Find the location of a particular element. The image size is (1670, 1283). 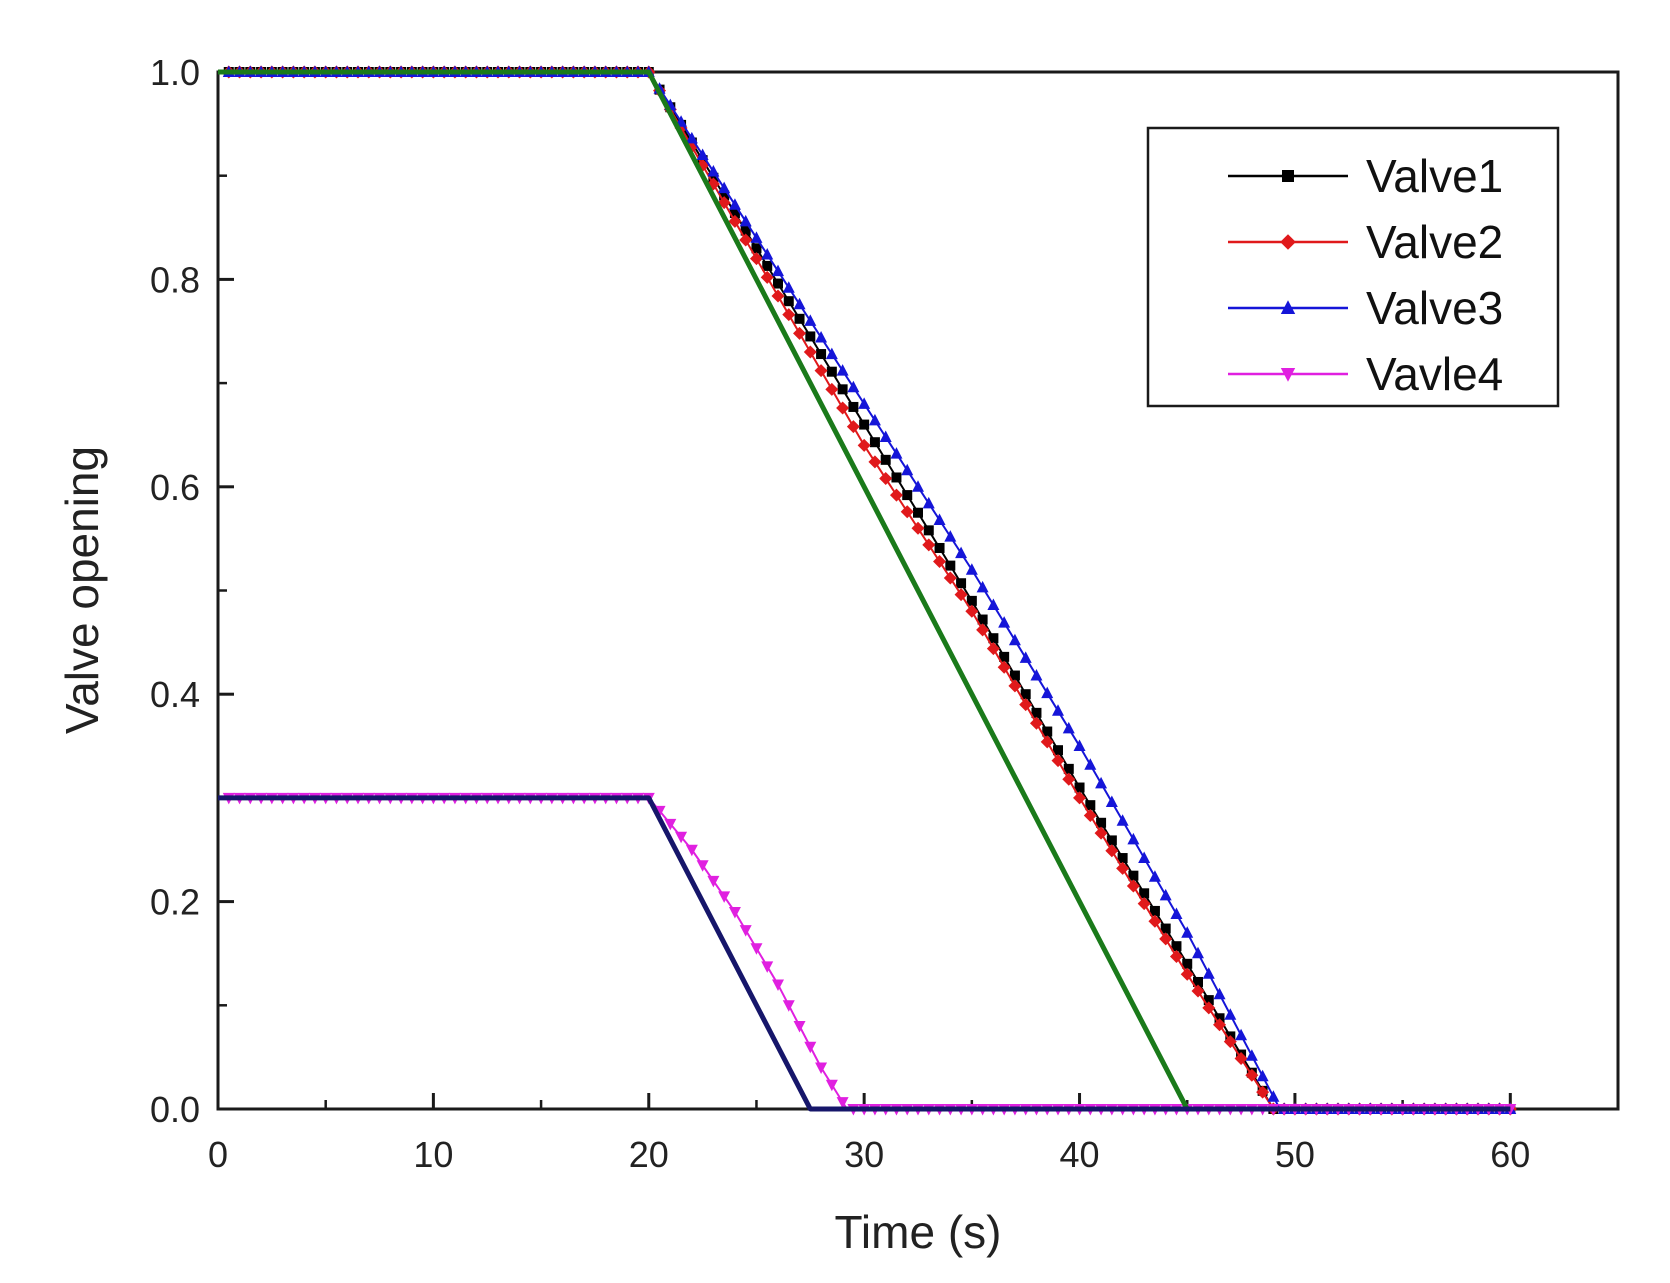

x-tick-label: 30 is located at coordinates (864, 1154).